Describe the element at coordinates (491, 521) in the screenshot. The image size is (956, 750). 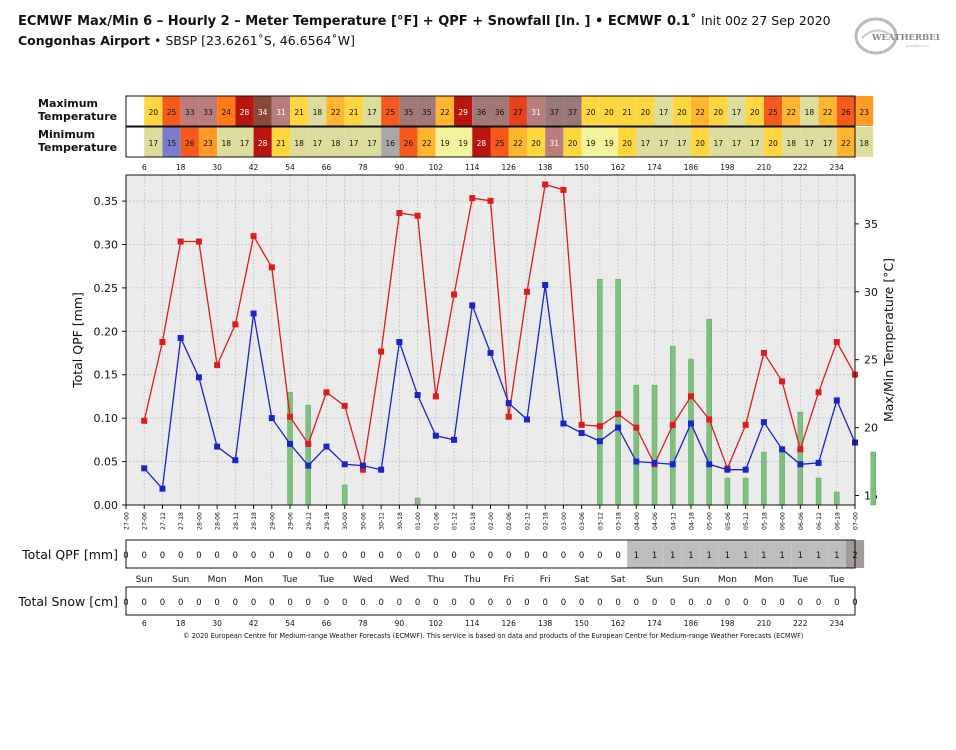
I see `x-tick-label: 02-00` at that location.